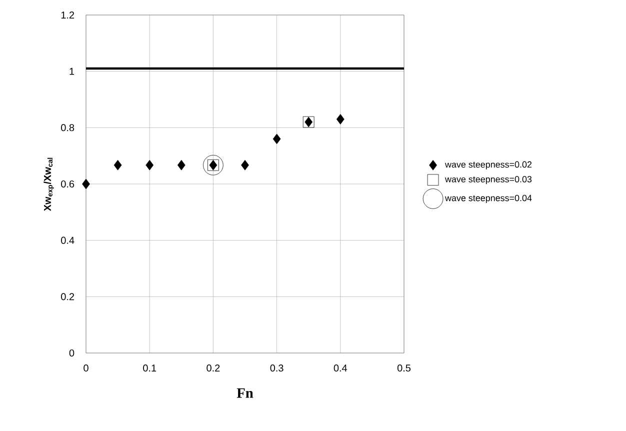  Describe the element at coordinates (488, 165) in the screenshot. I see `legend-label: wave steepness=0.02` at that location.